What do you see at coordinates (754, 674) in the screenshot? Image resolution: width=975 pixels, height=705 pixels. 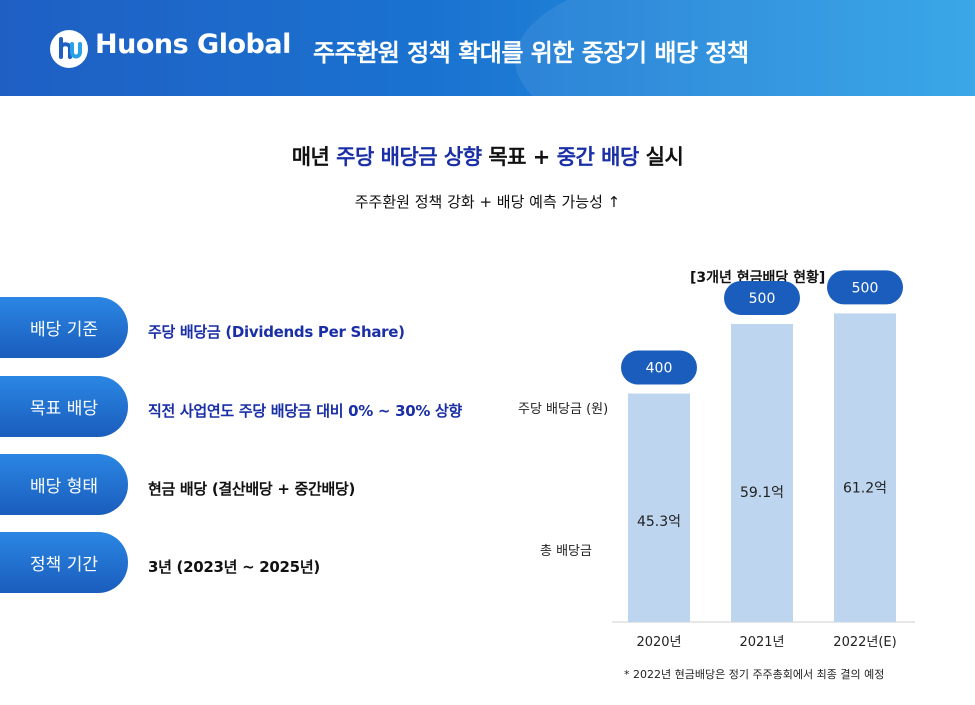 I see `footnote: * 2022년 현금배당은 정기 주주총회에서 최종 결의 예정` at bounding box center [754, 674].